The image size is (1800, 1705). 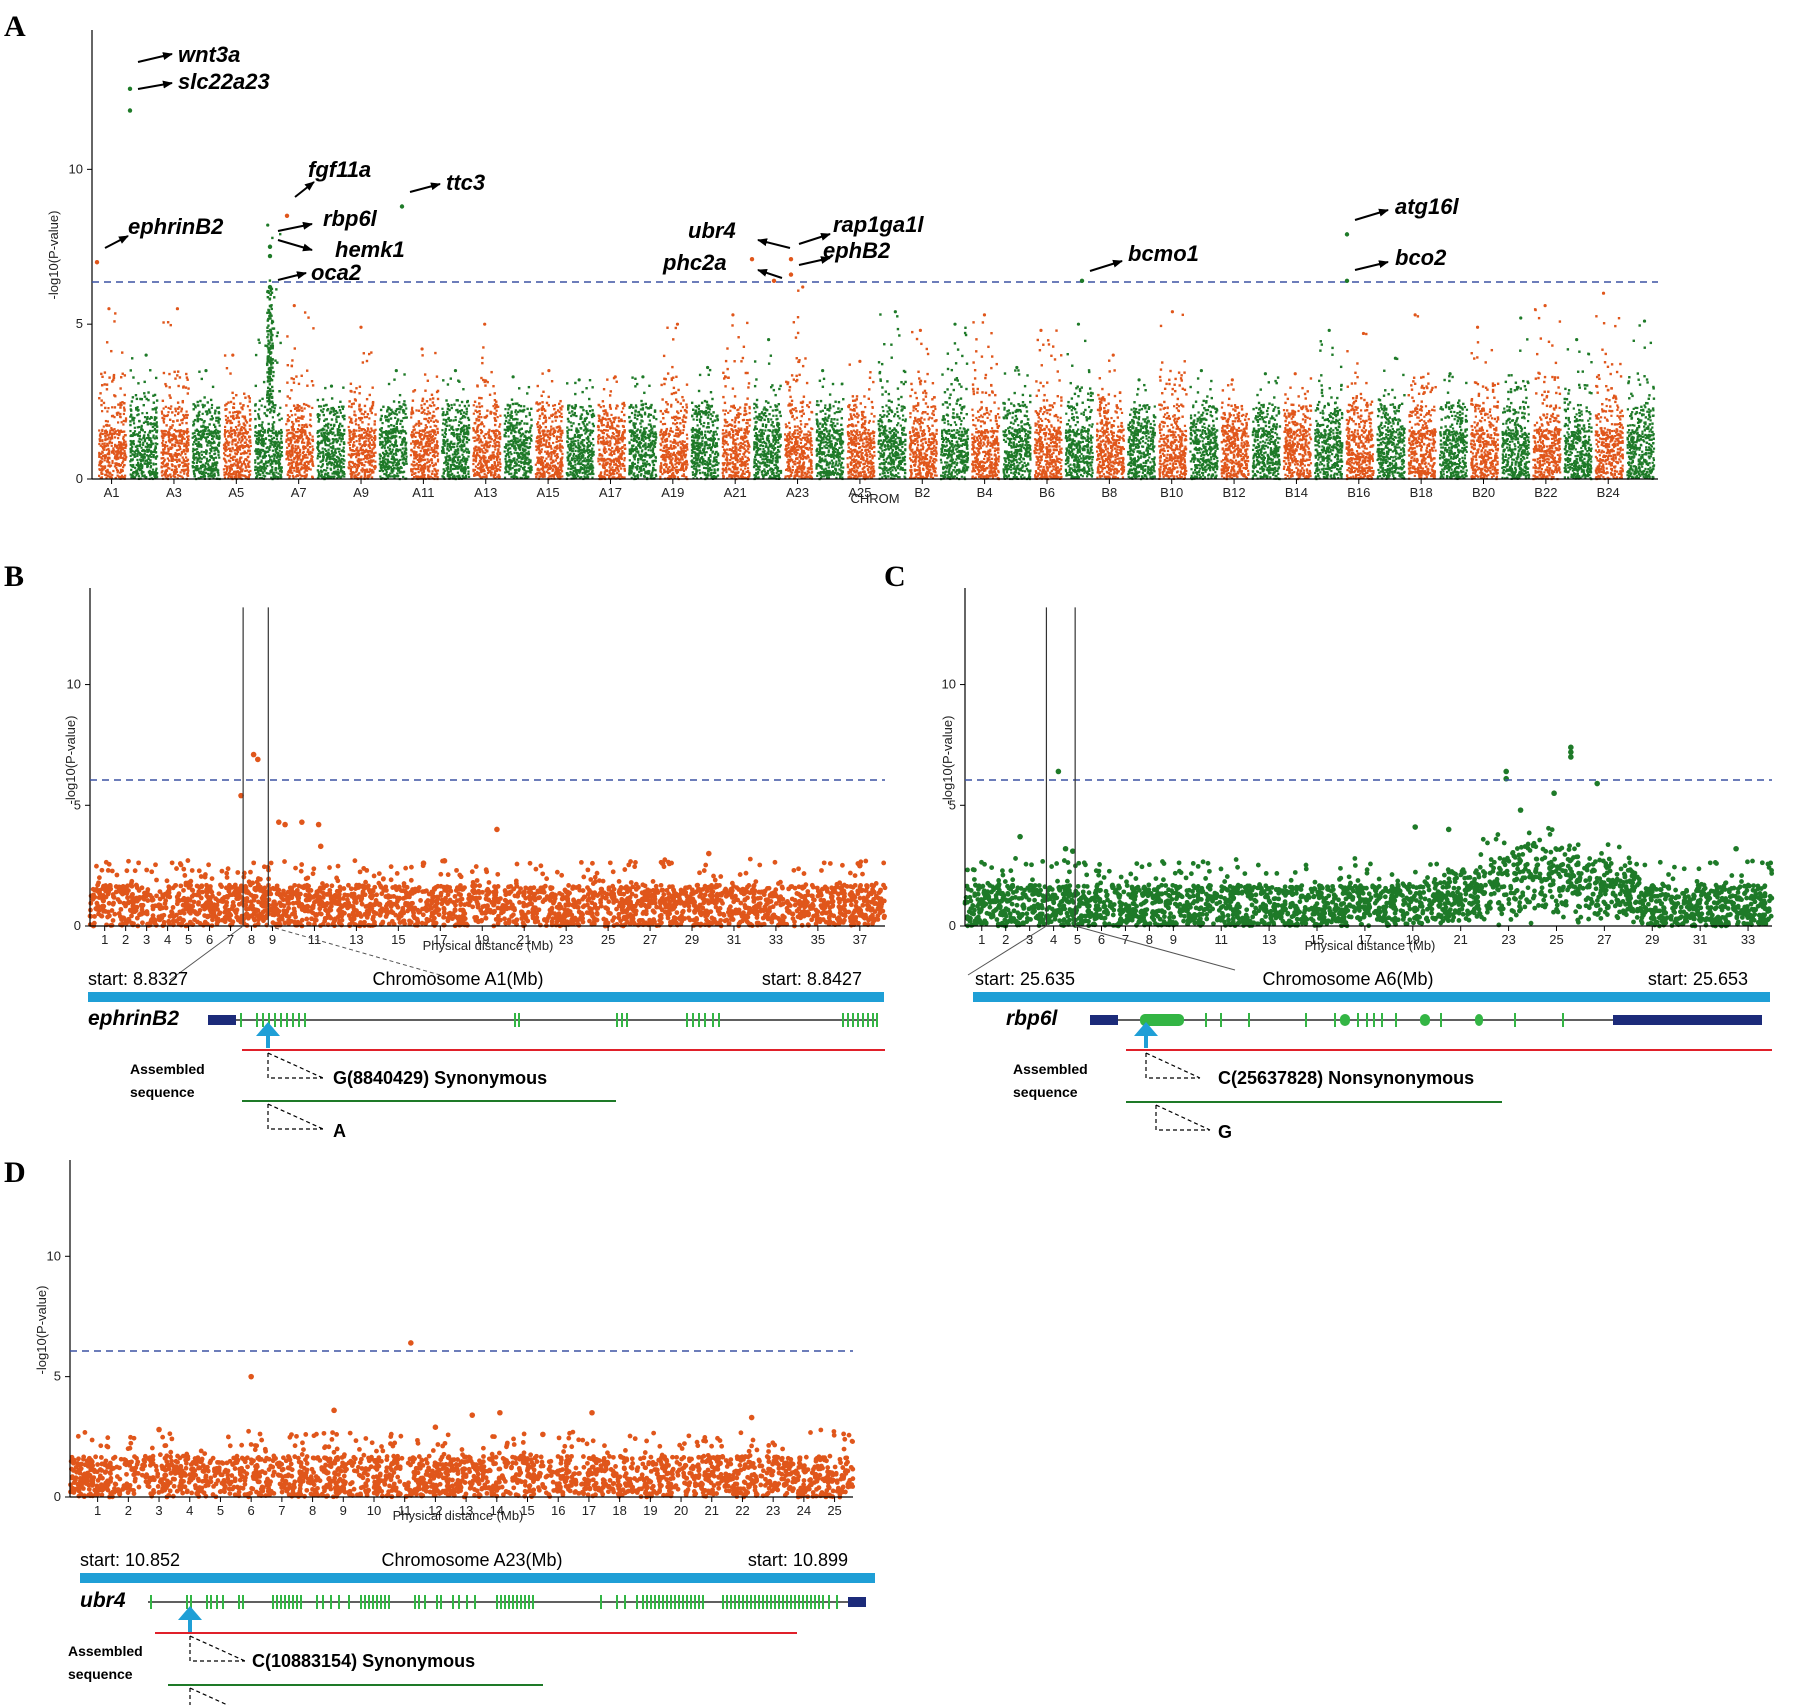 What do you see at coordinates (175, 394) in the screenshot?
I see `panel-a-chrom-A3` at bounding box center [175, 394].